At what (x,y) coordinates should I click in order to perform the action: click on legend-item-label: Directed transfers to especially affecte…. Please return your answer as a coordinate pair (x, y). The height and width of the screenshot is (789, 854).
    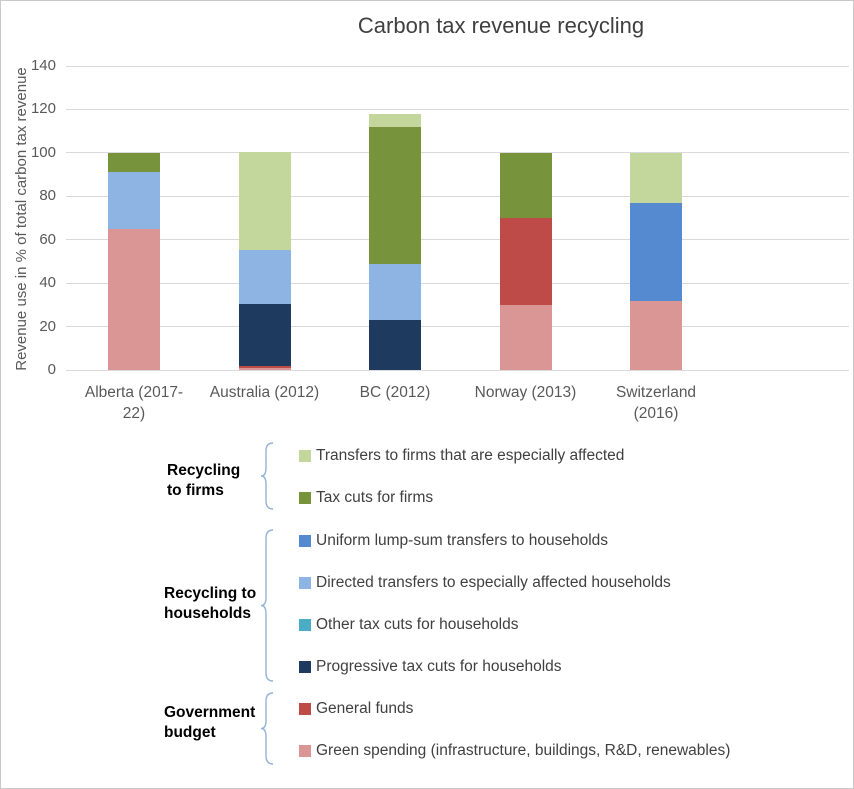
    Looking at the image, I should click on (493, 582).